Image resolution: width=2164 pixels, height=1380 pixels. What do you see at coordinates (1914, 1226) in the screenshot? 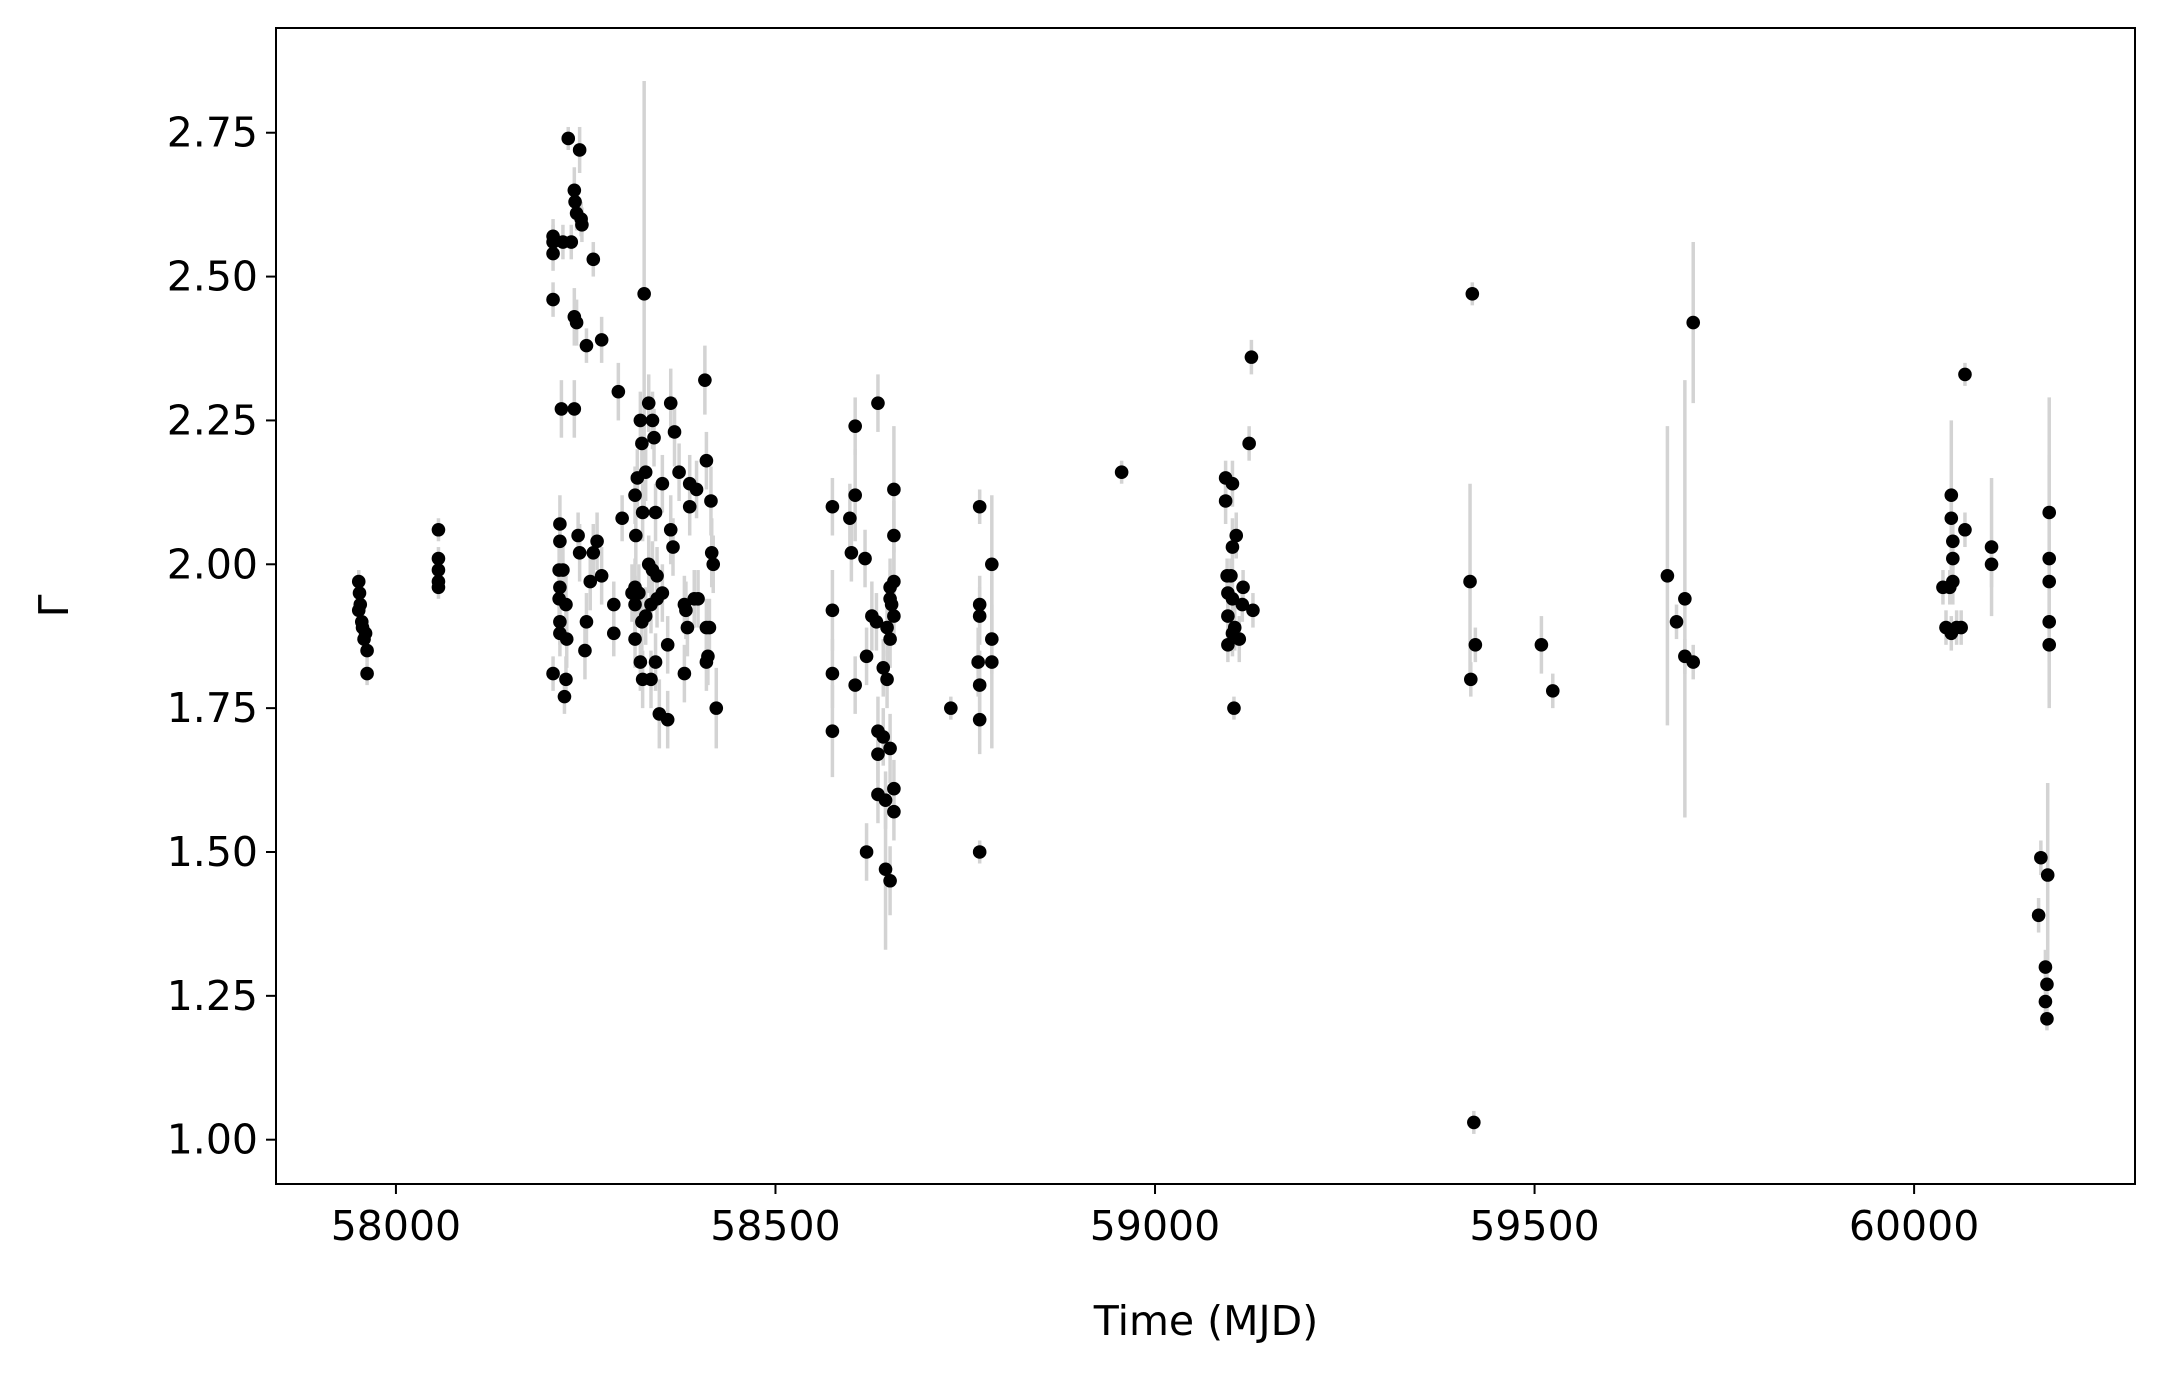
I see `x-tick-label: 60000` at bounding box center [1914, 1226].